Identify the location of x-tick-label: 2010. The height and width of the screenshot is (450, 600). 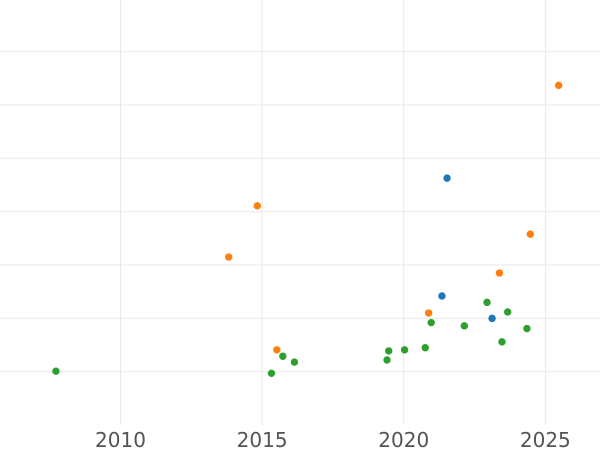
(120, 439).